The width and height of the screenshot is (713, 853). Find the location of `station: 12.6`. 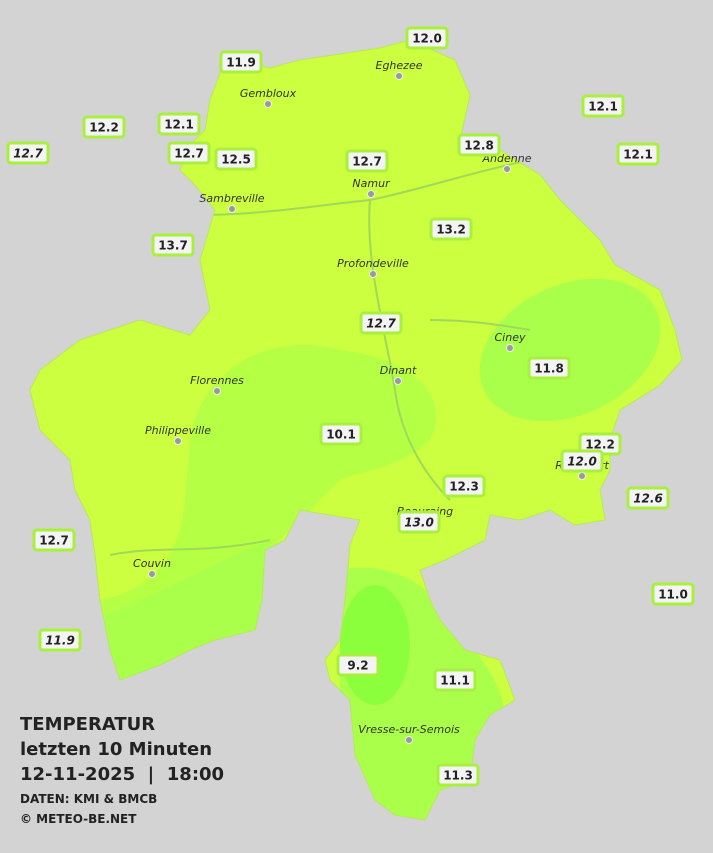

station: 12.6 is located at coordinates (648, 498).